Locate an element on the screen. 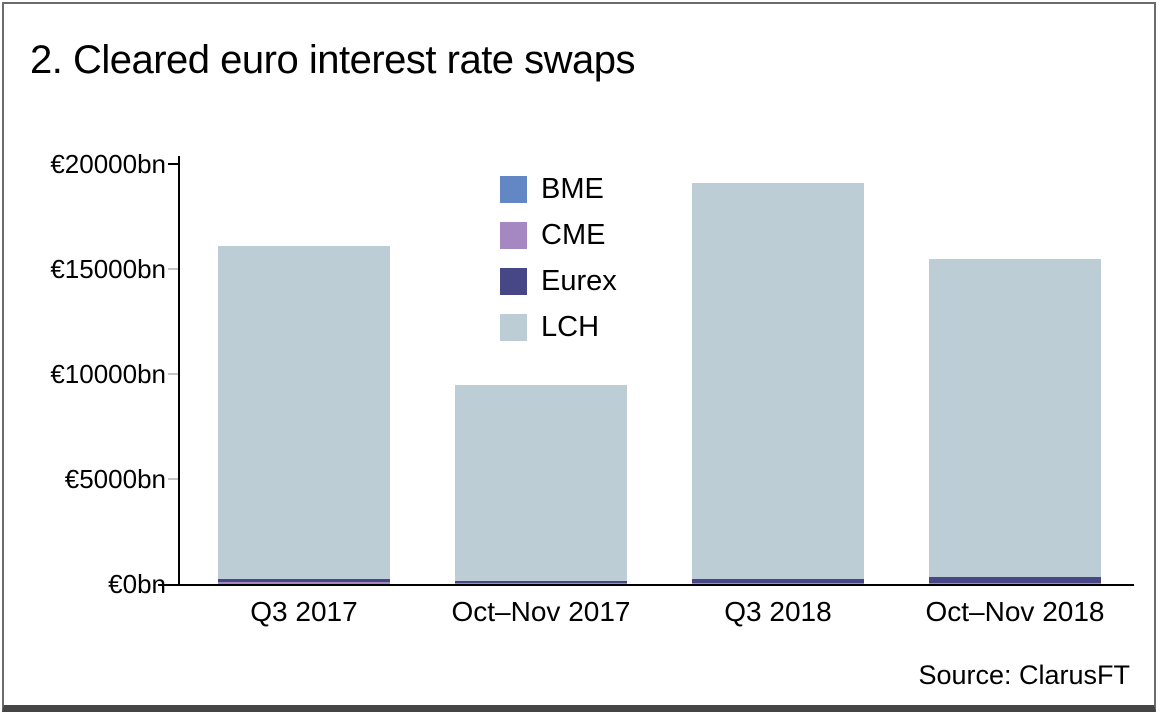 The height and width of the screenshot is (716, 1160). x-axis-label: Oct–Nov 2017 is located at coordinates (541, 611).